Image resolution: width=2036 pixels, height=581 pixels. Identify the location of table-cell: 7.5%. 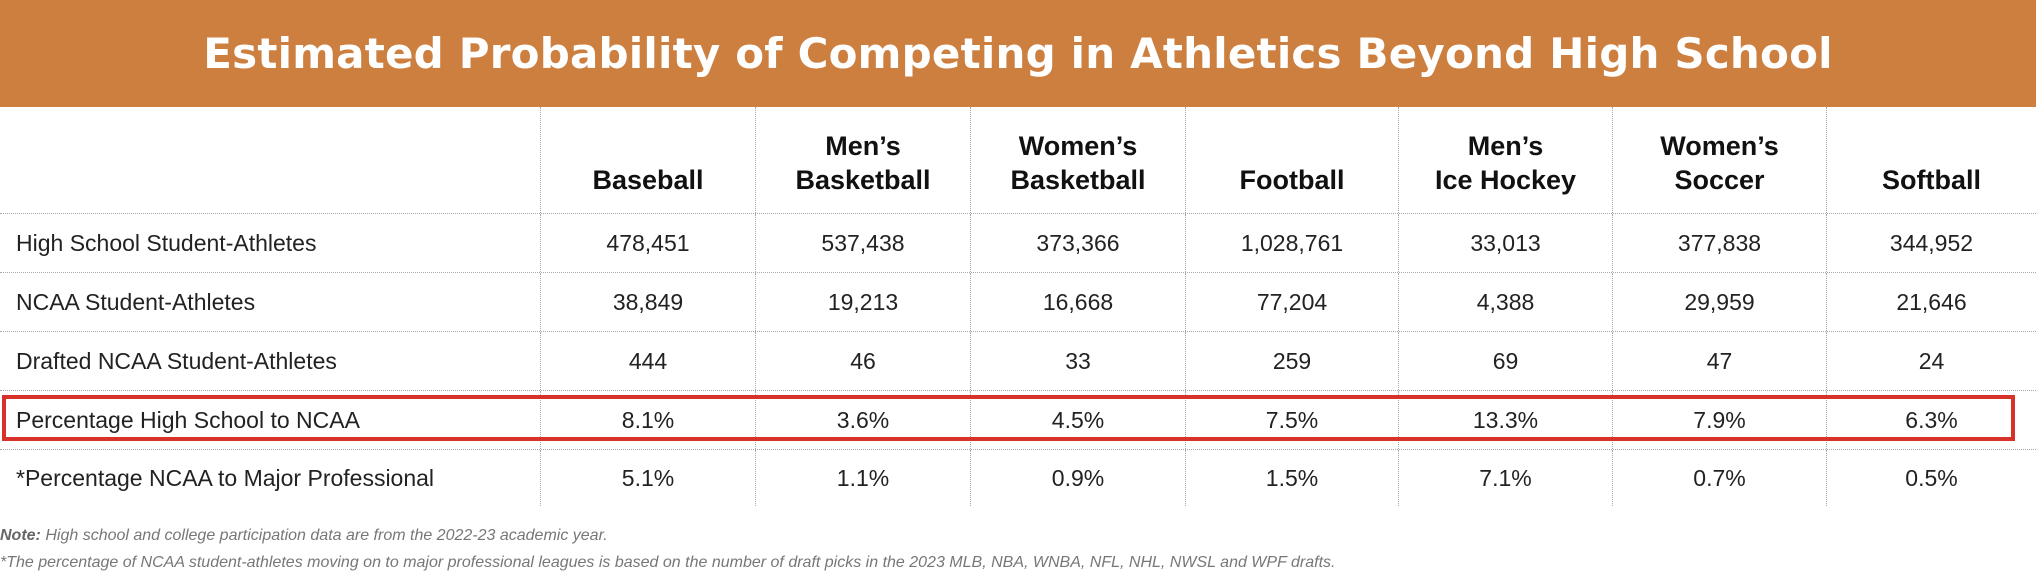
(1291, 420).